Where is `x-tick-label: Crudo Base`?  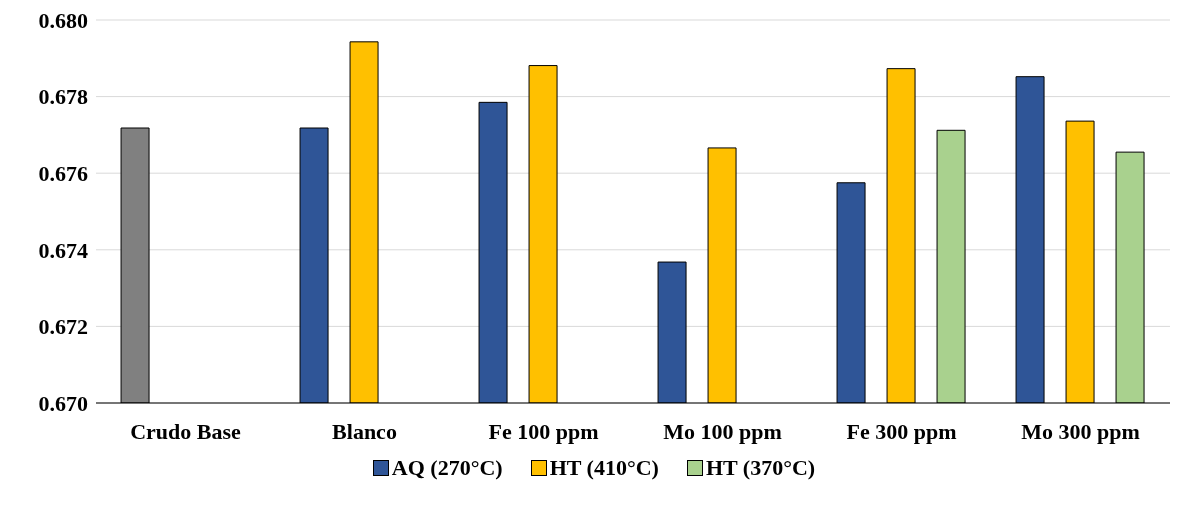
x-tick-label: Crudo Base is located at coordinates (186, 431).